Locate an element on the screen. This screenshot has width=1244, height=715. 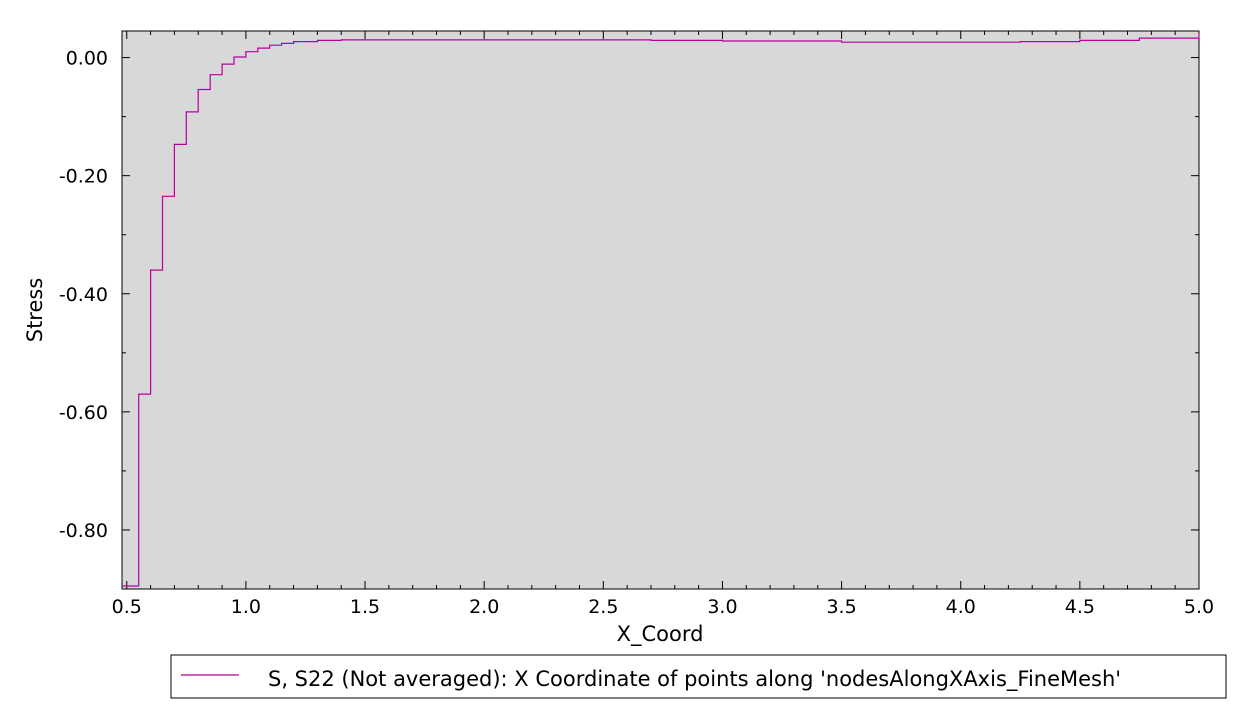
x-tick-label: 0.5 is located at coordinates (127, 607).